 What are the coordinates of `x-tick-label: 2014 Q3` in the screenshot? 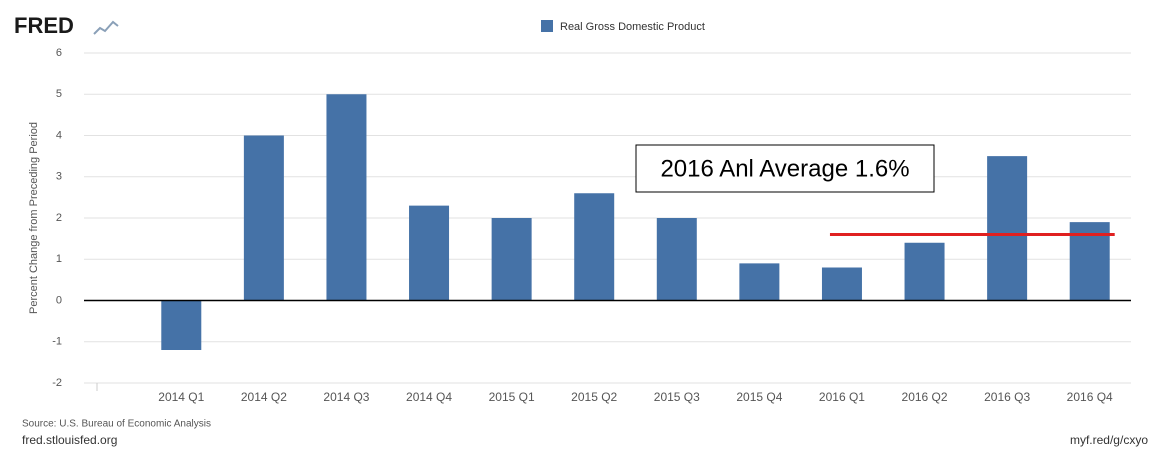 It's located at (346, 397).